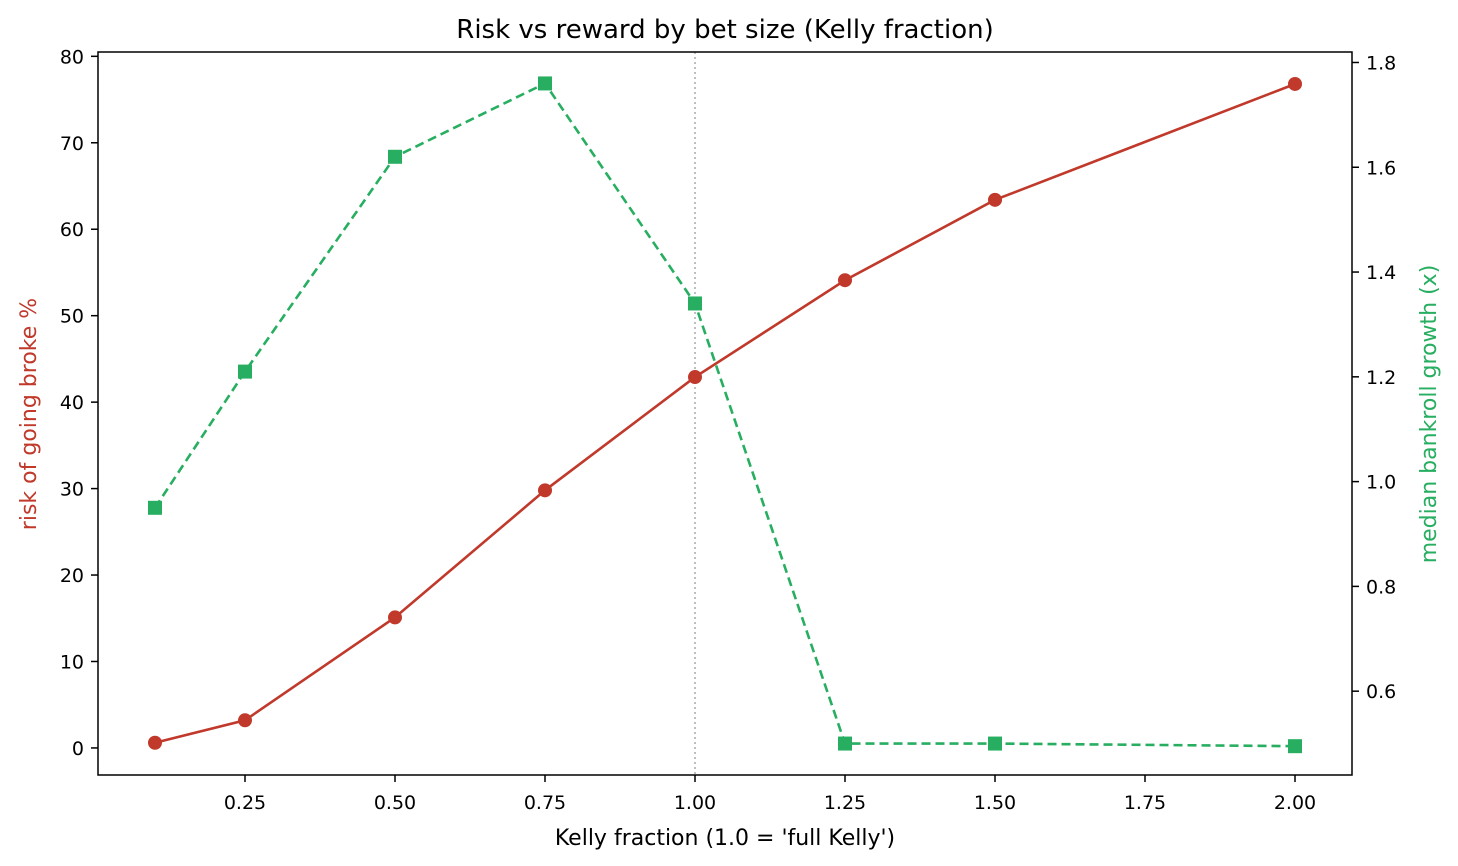 This screenshot has height=866, width=1458. I want to click on x-tick-label: 0.25, so click(245, 803).